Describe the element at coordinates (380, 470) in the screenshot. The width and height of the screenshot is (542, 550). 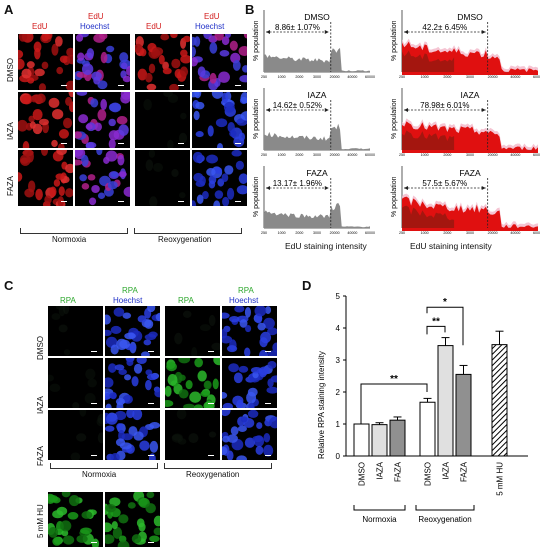
I see `d-xtick-label-1: IAZA` at that location.